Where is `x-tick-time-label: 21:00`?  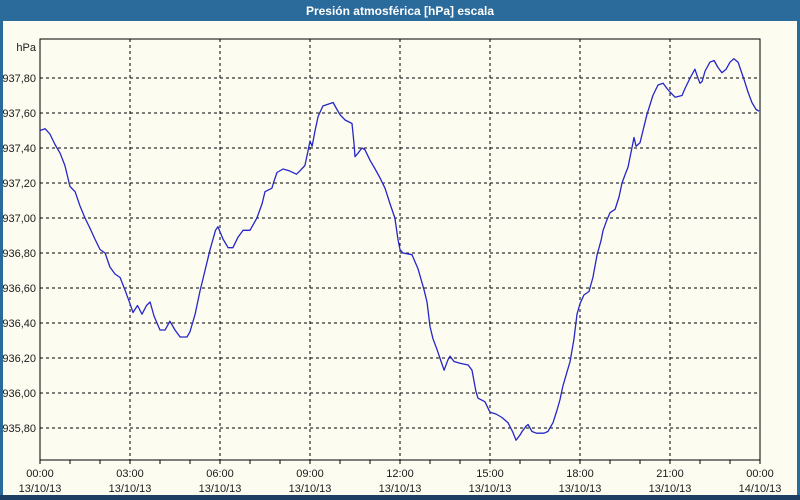
x-tick-time-label: 21:00 is located at coordinates (670, 474).